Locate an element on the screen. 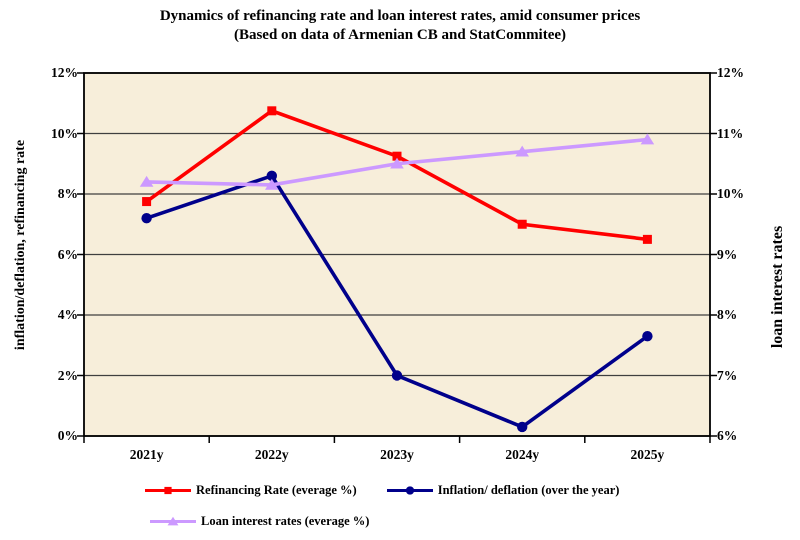 Image resolution: width=800 pixels, height=540 pixels. legend-label: Inflation/ deflation (over the year) is located at coordinates (528, 490).